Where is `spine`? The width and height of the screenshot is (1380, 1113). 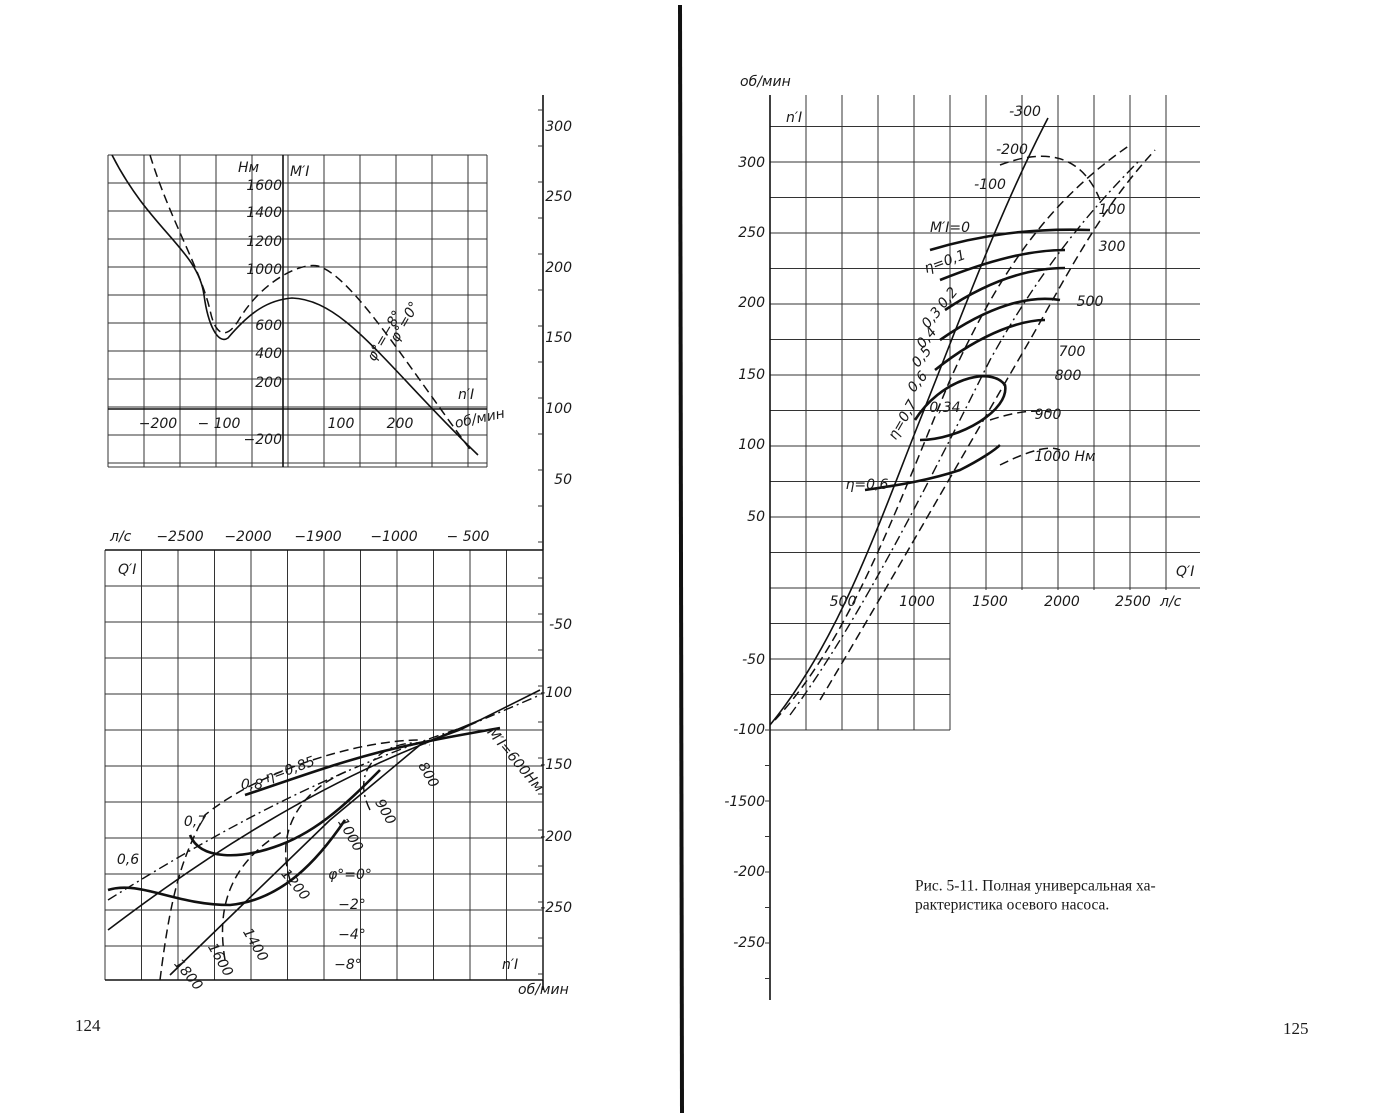 spine is located at coordinates (681, 558).